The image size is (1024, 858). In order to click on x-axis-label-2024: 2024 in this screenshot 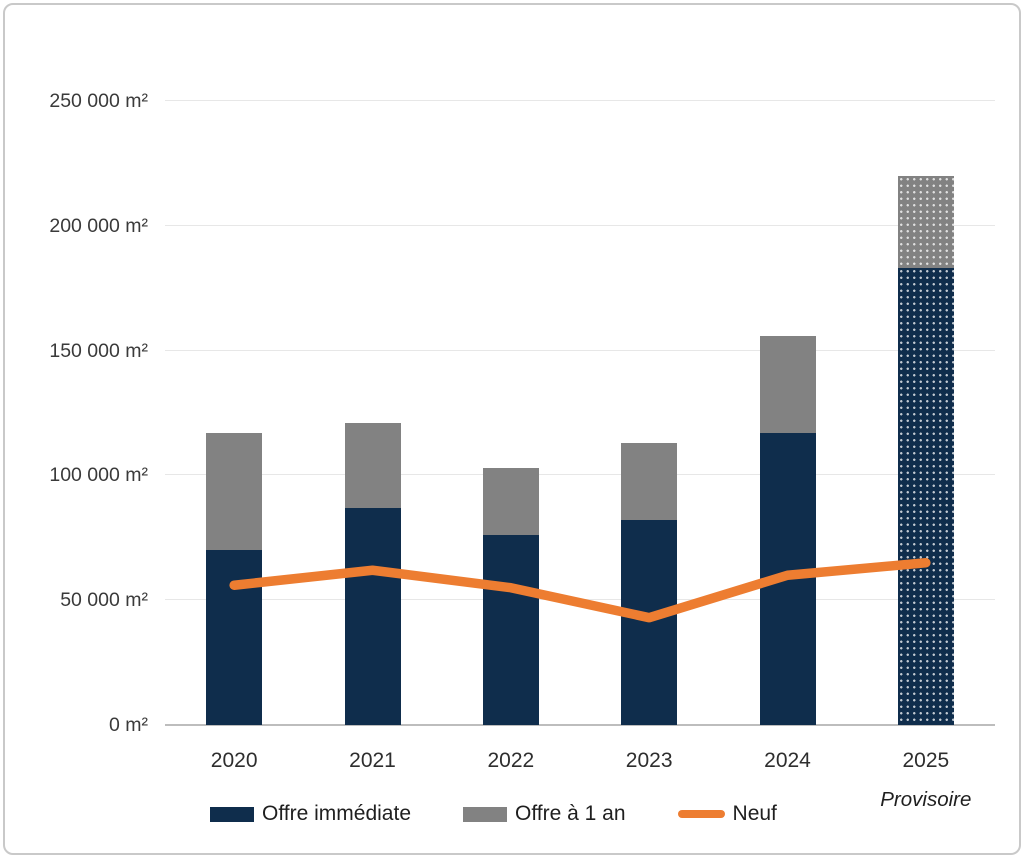, I will do `click(787, 760)`.